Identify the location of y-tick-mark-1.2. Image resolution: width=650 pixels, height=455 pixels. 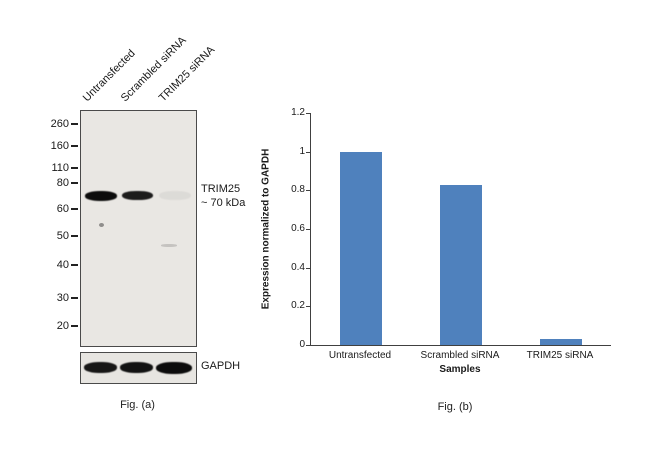
(308, 113).